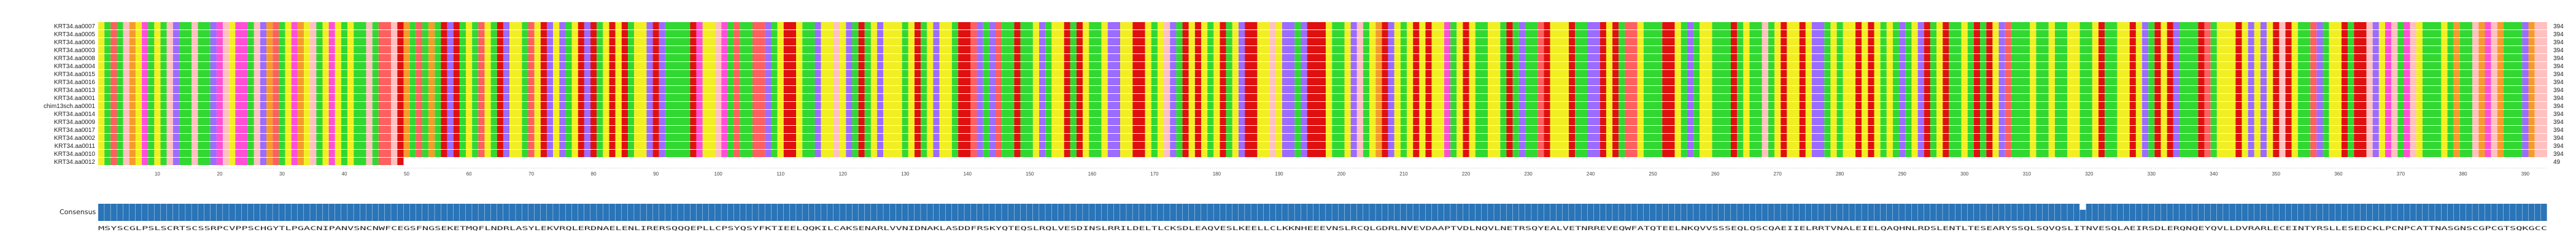 The width and height of the screenshot is (2576, 251). Describe the element at coordinates (75, 66) in the screenshot. I see `sequence-name: KRT34.aa0004` at that location.